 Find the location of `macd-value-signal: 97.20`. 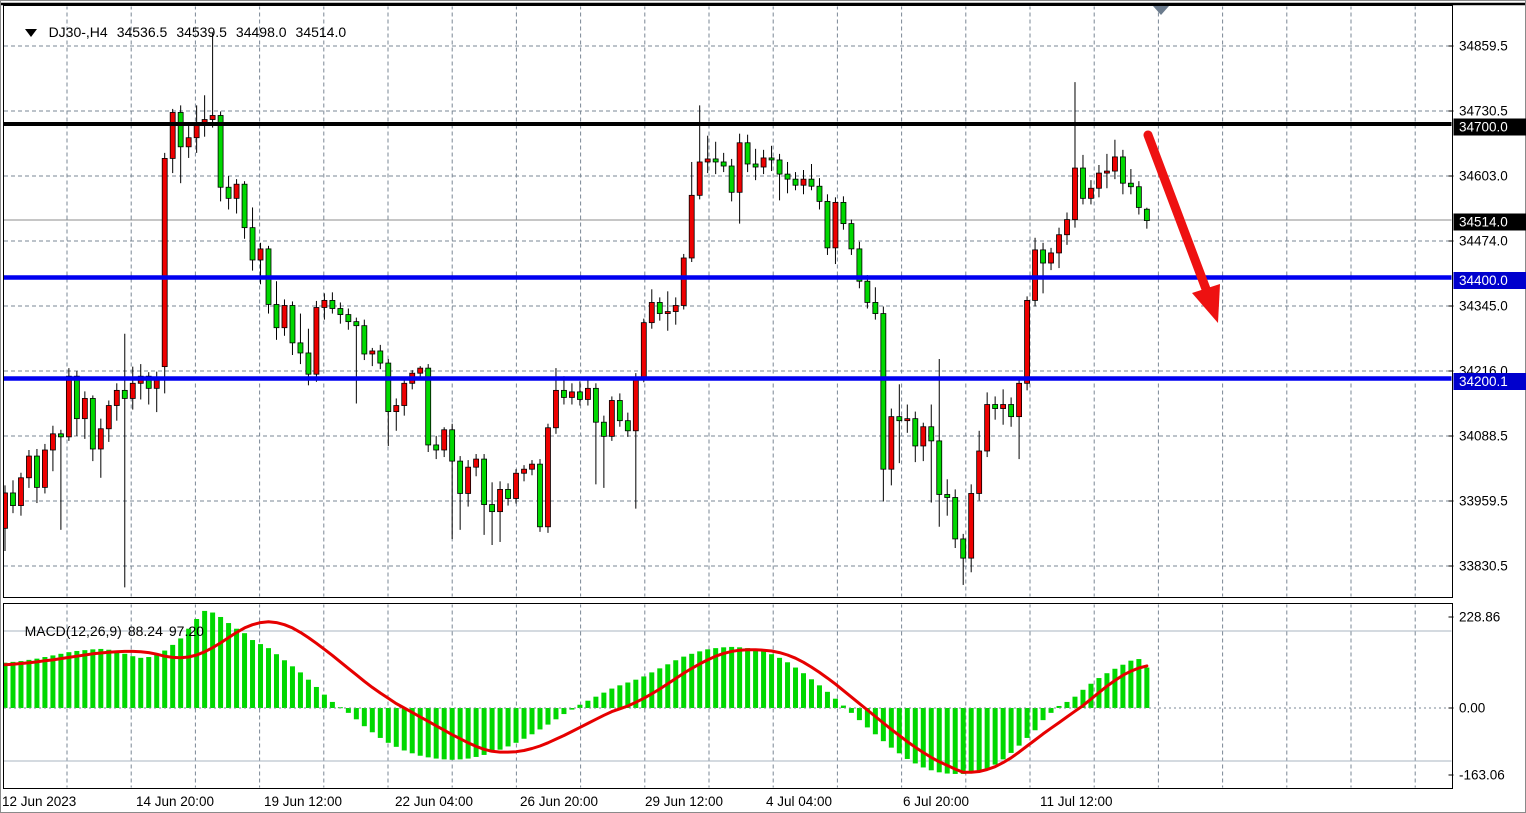

macd-value-signal: 97.20 is located at coordinates (186, 631).